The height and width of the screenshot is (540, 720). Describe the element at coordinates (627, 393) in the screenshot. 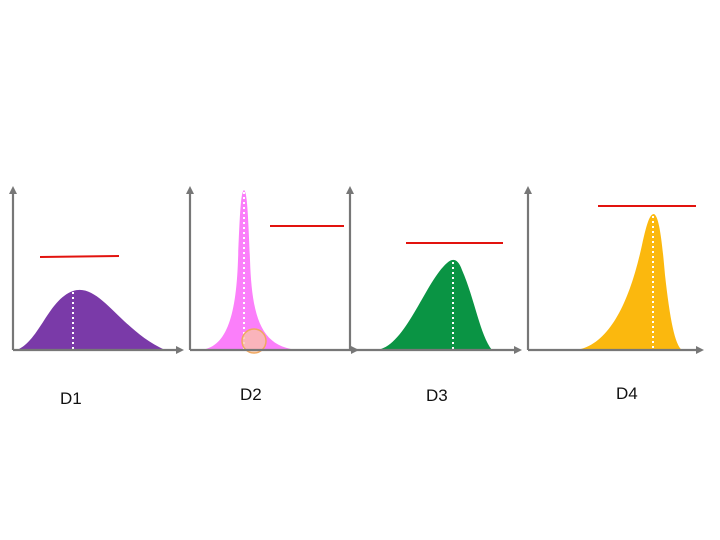

I see `panel-label-d4: D4` at that location.